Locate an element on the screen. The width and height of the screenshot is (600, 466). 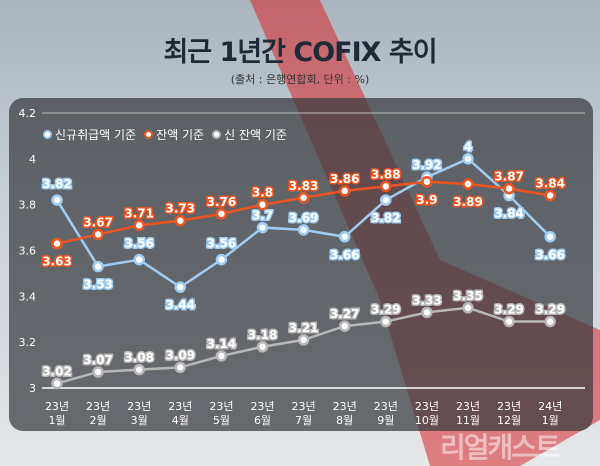
data-label: 3.83 is located at coordinates (304, 186).